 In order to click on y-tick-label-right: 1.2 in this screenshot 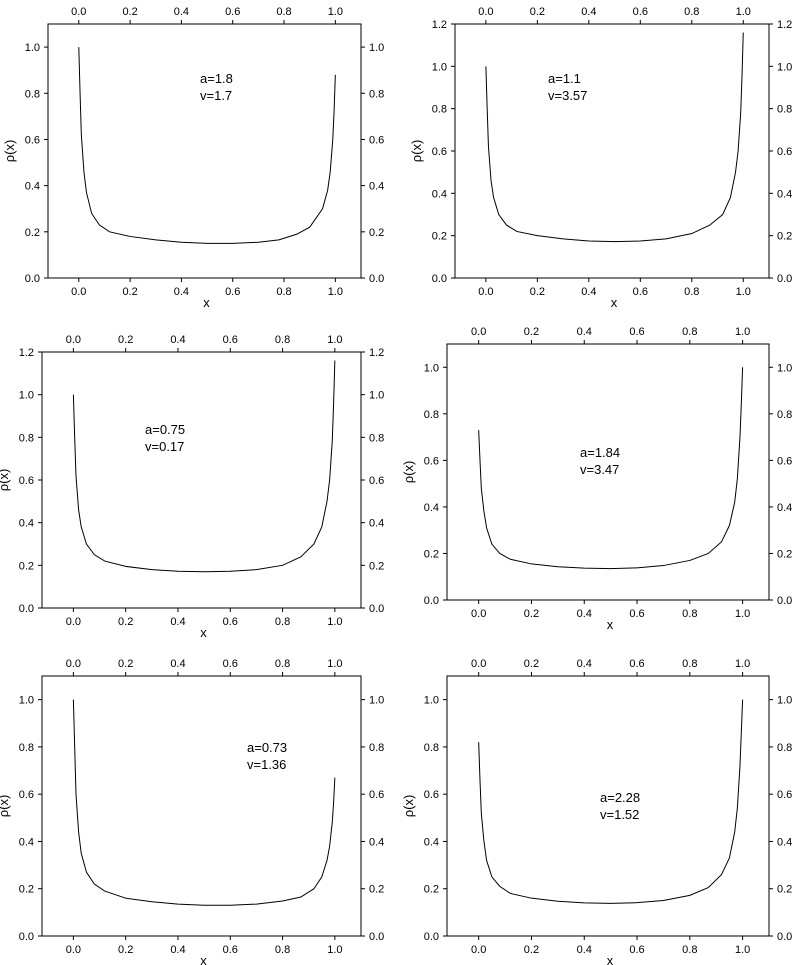, I will do `click(784, 25)`.